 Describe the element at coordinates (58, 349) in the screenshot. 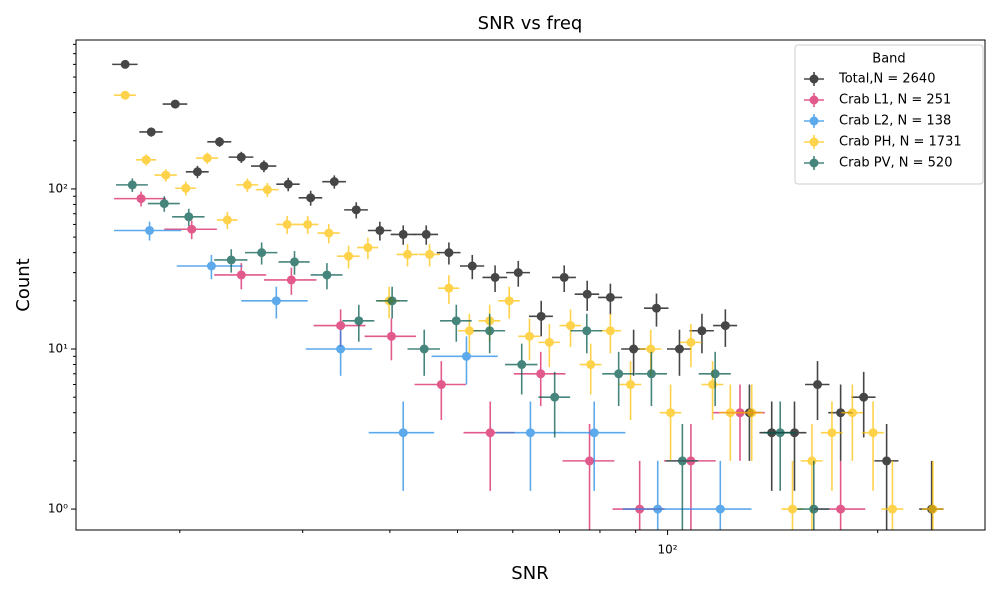

I see `y-tick-label: 10¹` at that location.